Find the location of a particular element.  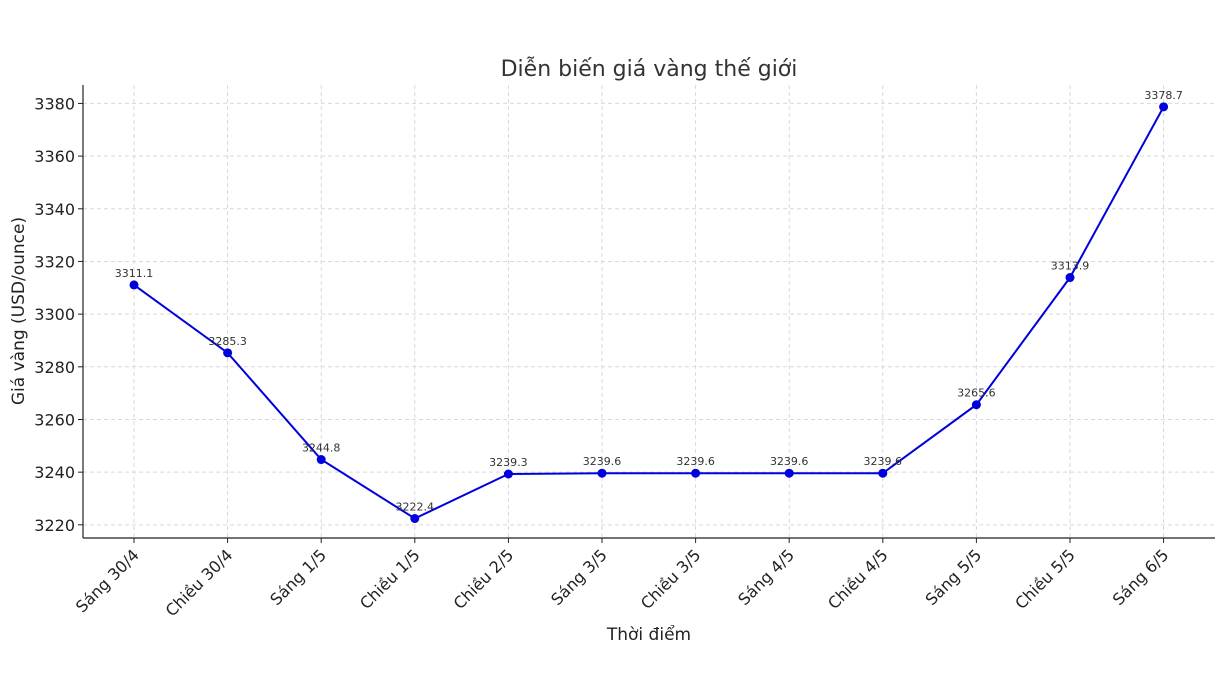

x-tick-label: Chiều 5/5 is located at coordinates (1045, 579).